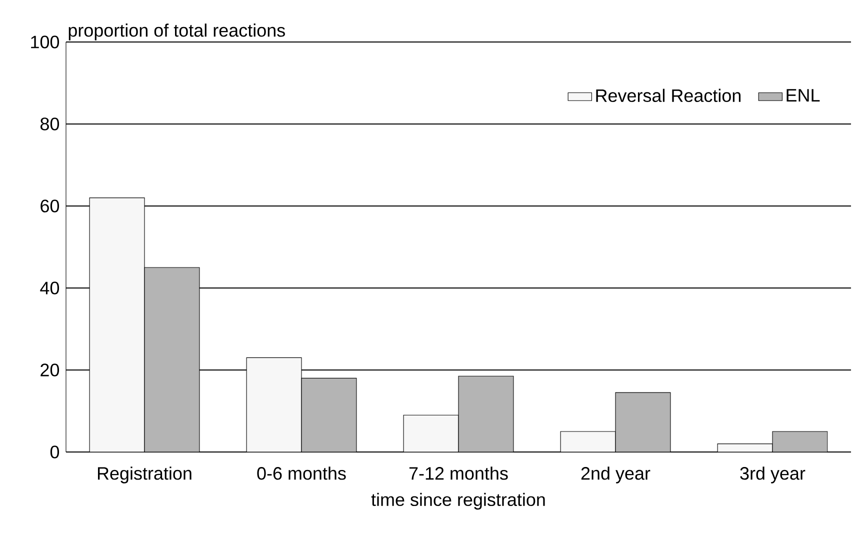  What do you see at coordinates (458, 501) in the screenshot?
I see `x-axis-title: time since registration` at bounding box center [458, 501].